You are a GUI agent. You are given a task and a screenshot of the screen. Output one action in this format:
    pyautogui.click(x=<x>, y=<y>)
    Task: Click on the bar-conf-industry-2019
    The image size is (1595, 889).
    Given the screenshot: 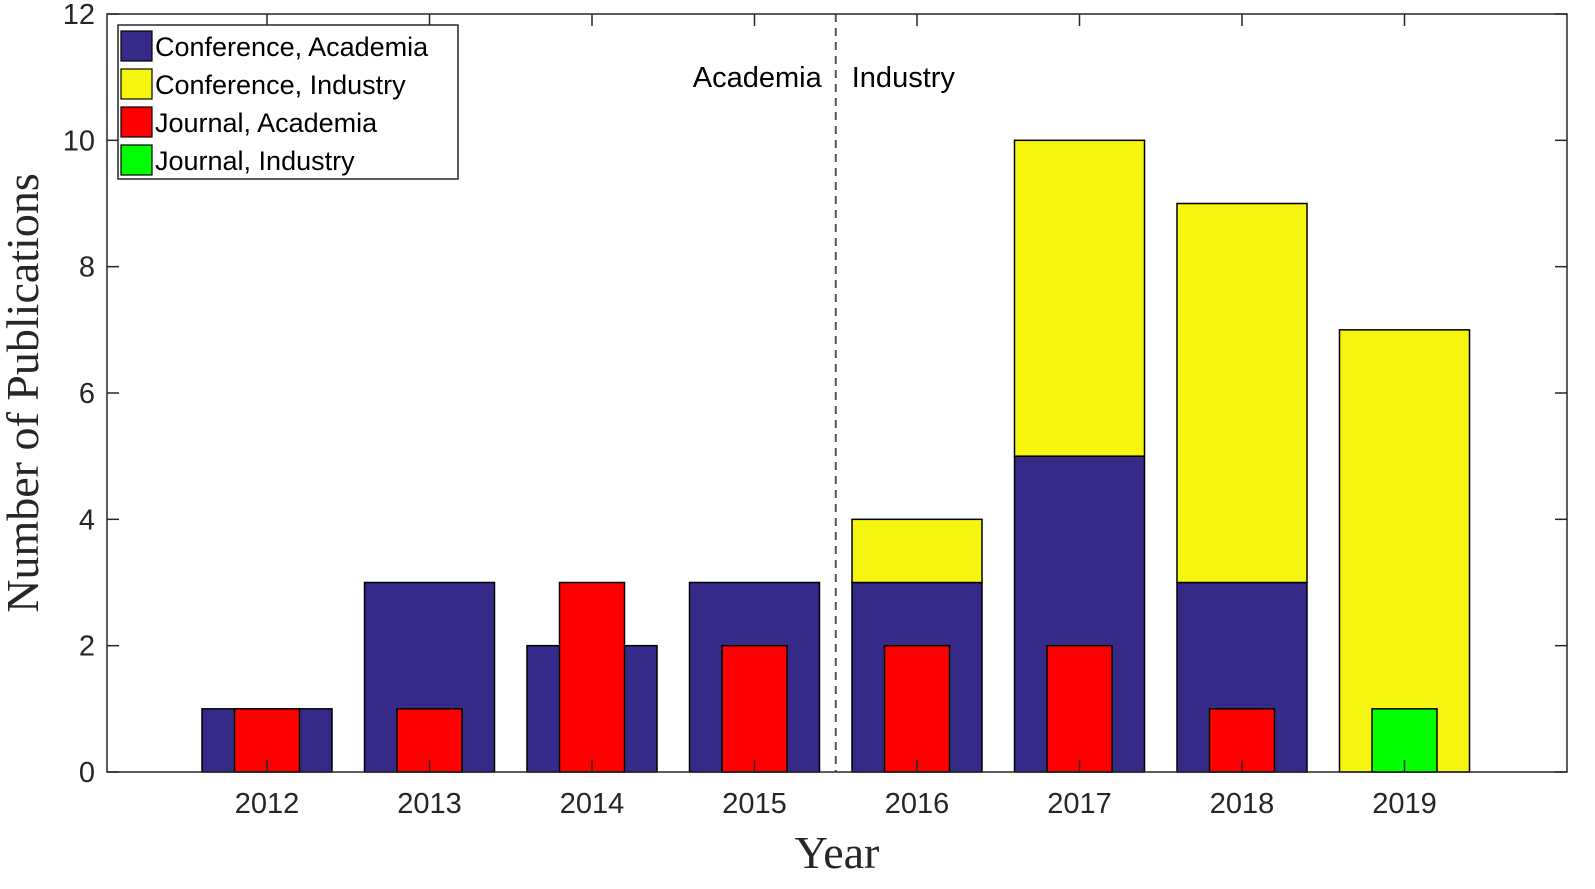 What is the action you would take?
    pyautogui.click(x=1404, y=551)
    